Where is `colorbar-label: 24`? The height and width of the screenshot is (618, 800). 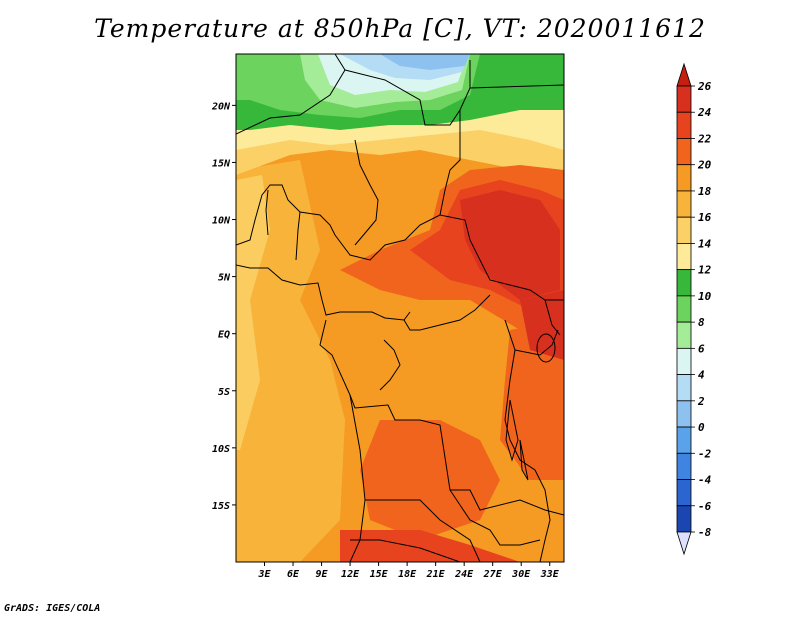
colorbar-label: 24 is located at coordinates (704, 112).